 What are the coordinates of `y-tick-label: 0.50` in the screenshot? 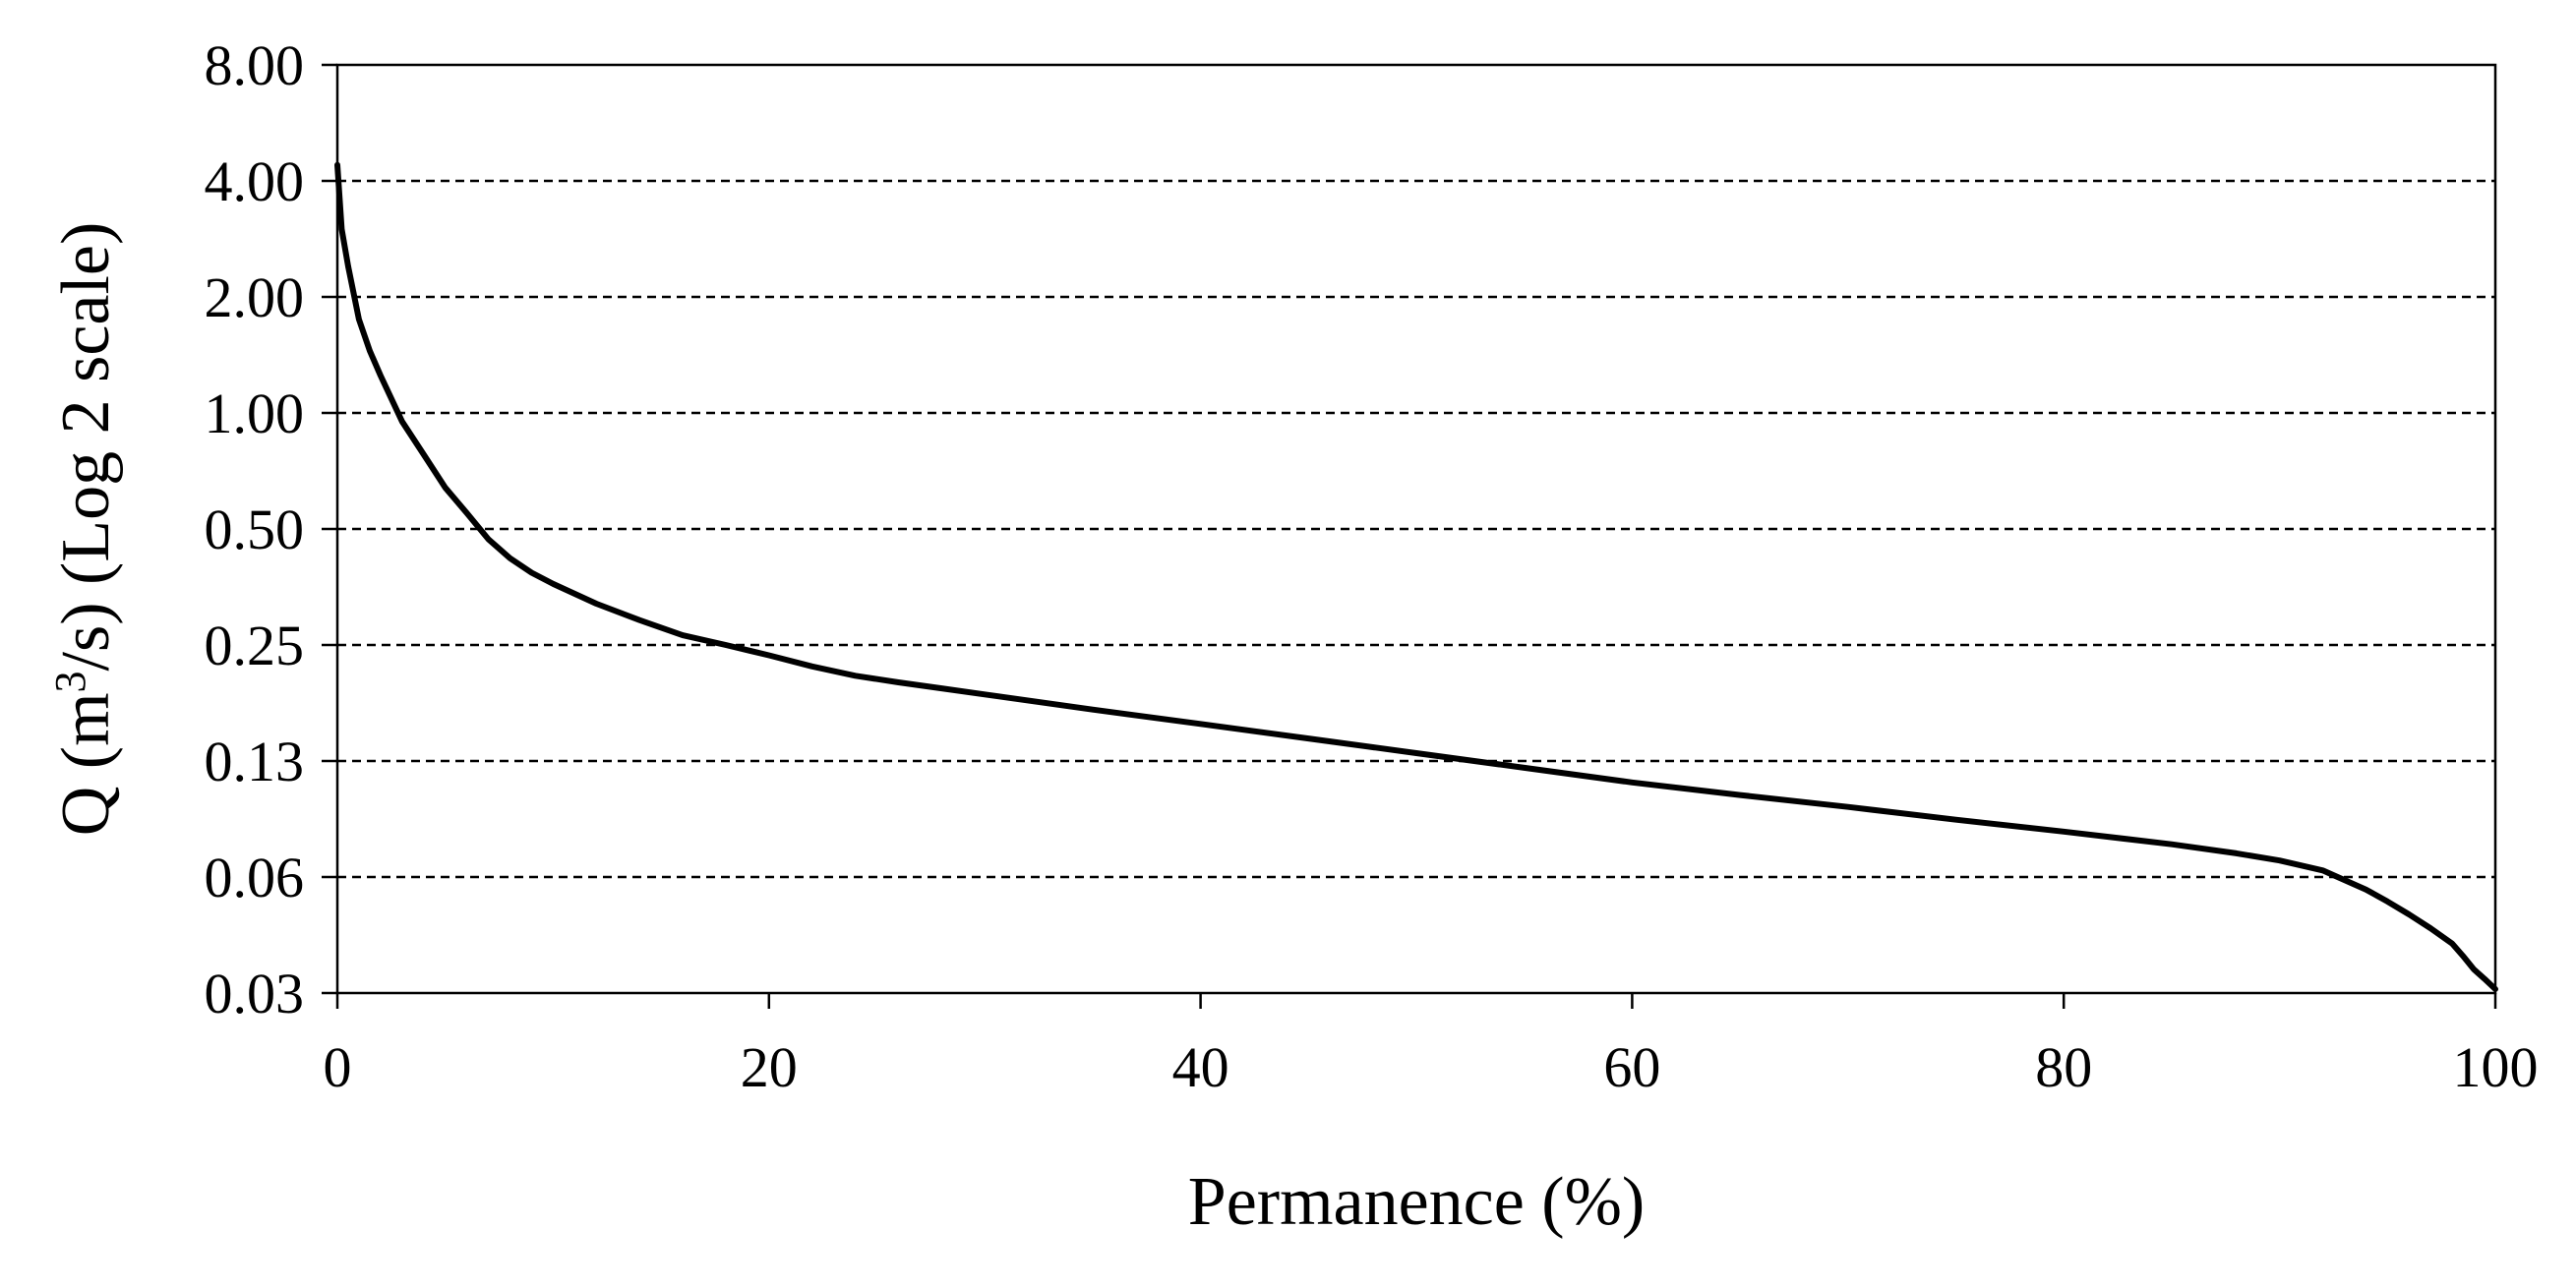 It's located at (255, 529).